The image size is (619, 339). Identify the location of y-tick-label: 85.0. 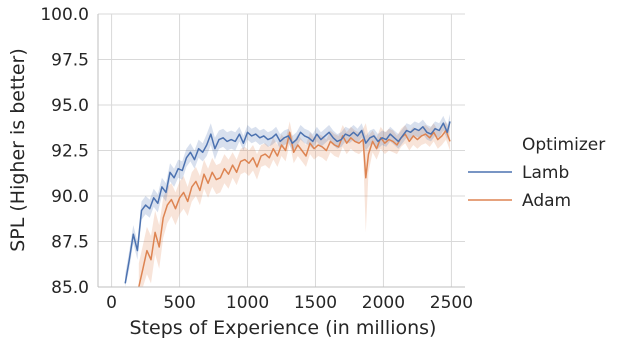
(70, 288).